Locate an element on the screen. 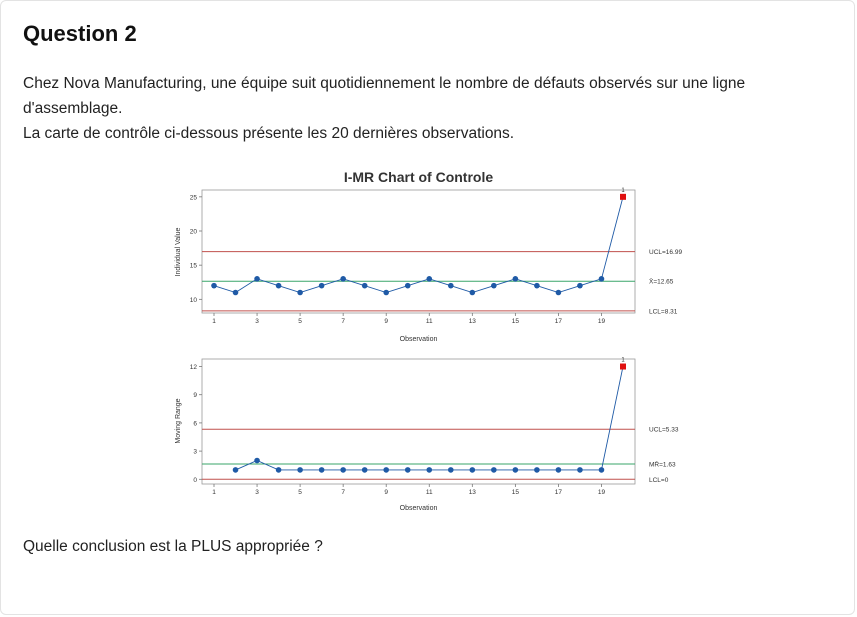  y-tick-label: 20 is located at coordinates (194, 232).